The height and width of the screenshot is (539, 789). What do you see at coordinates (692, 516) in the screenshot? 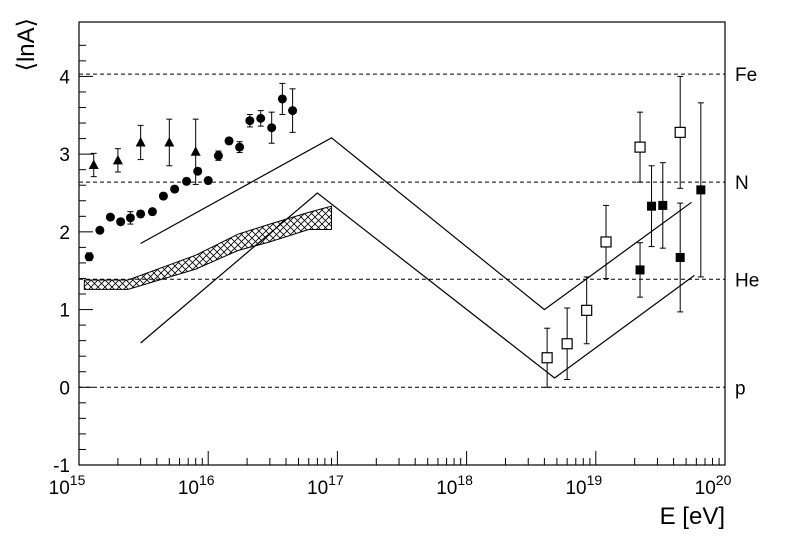
I see `x-axis-title: E [eV]` at bounding box center [692, 516].